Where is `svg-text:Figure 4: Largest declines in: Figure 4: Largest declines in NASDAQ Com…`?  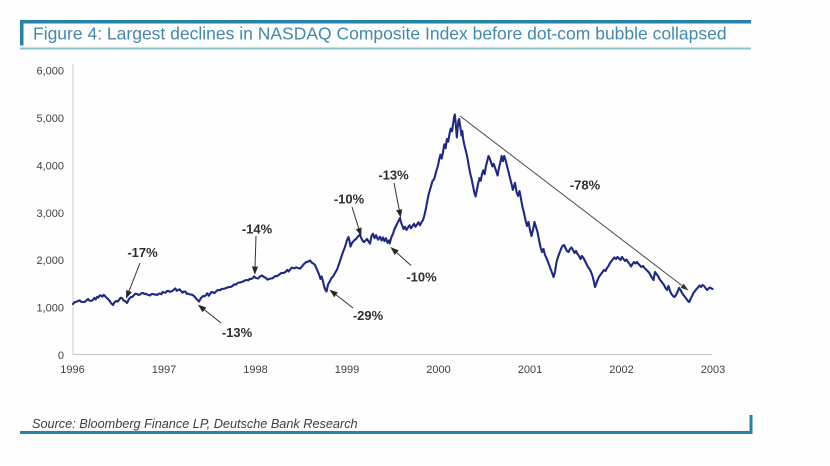 svg-text:Figure 4: Largest declines in: Figure 4: Largest declines in NASDAQ Com… is located at coordinates (380, 34).